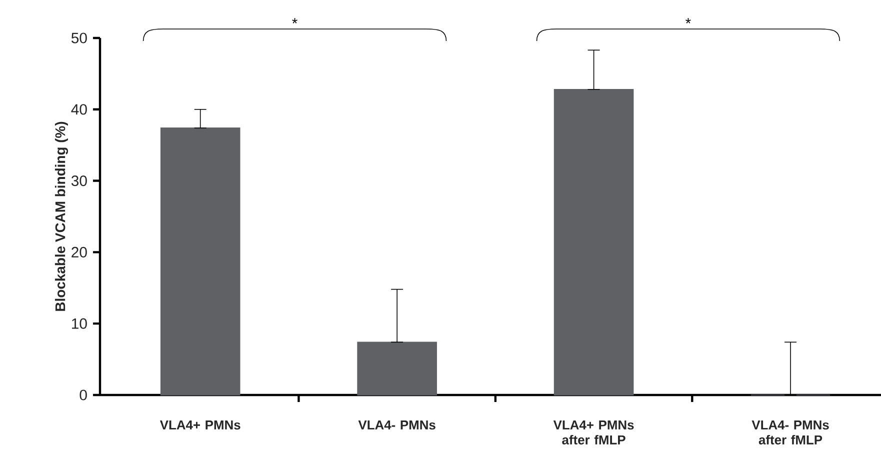 This screenshot has height=472, width=881. Describe the element at coordinates (79, 38) in the screenshot. I see `y-tick-label: 50` at that location.